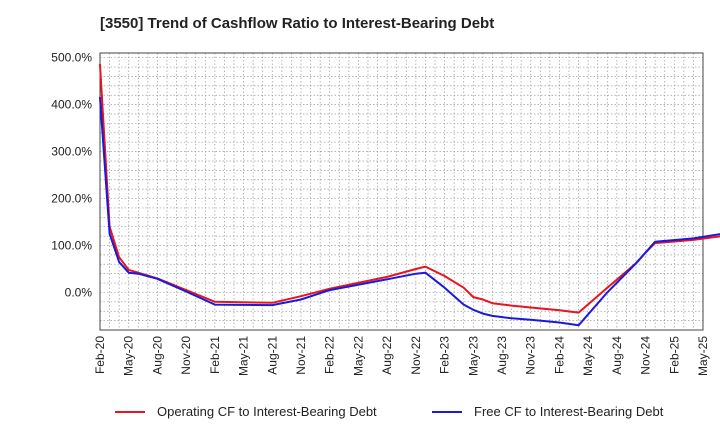  I want to click on x-tick-label: Feb-21, so click(215, 355).